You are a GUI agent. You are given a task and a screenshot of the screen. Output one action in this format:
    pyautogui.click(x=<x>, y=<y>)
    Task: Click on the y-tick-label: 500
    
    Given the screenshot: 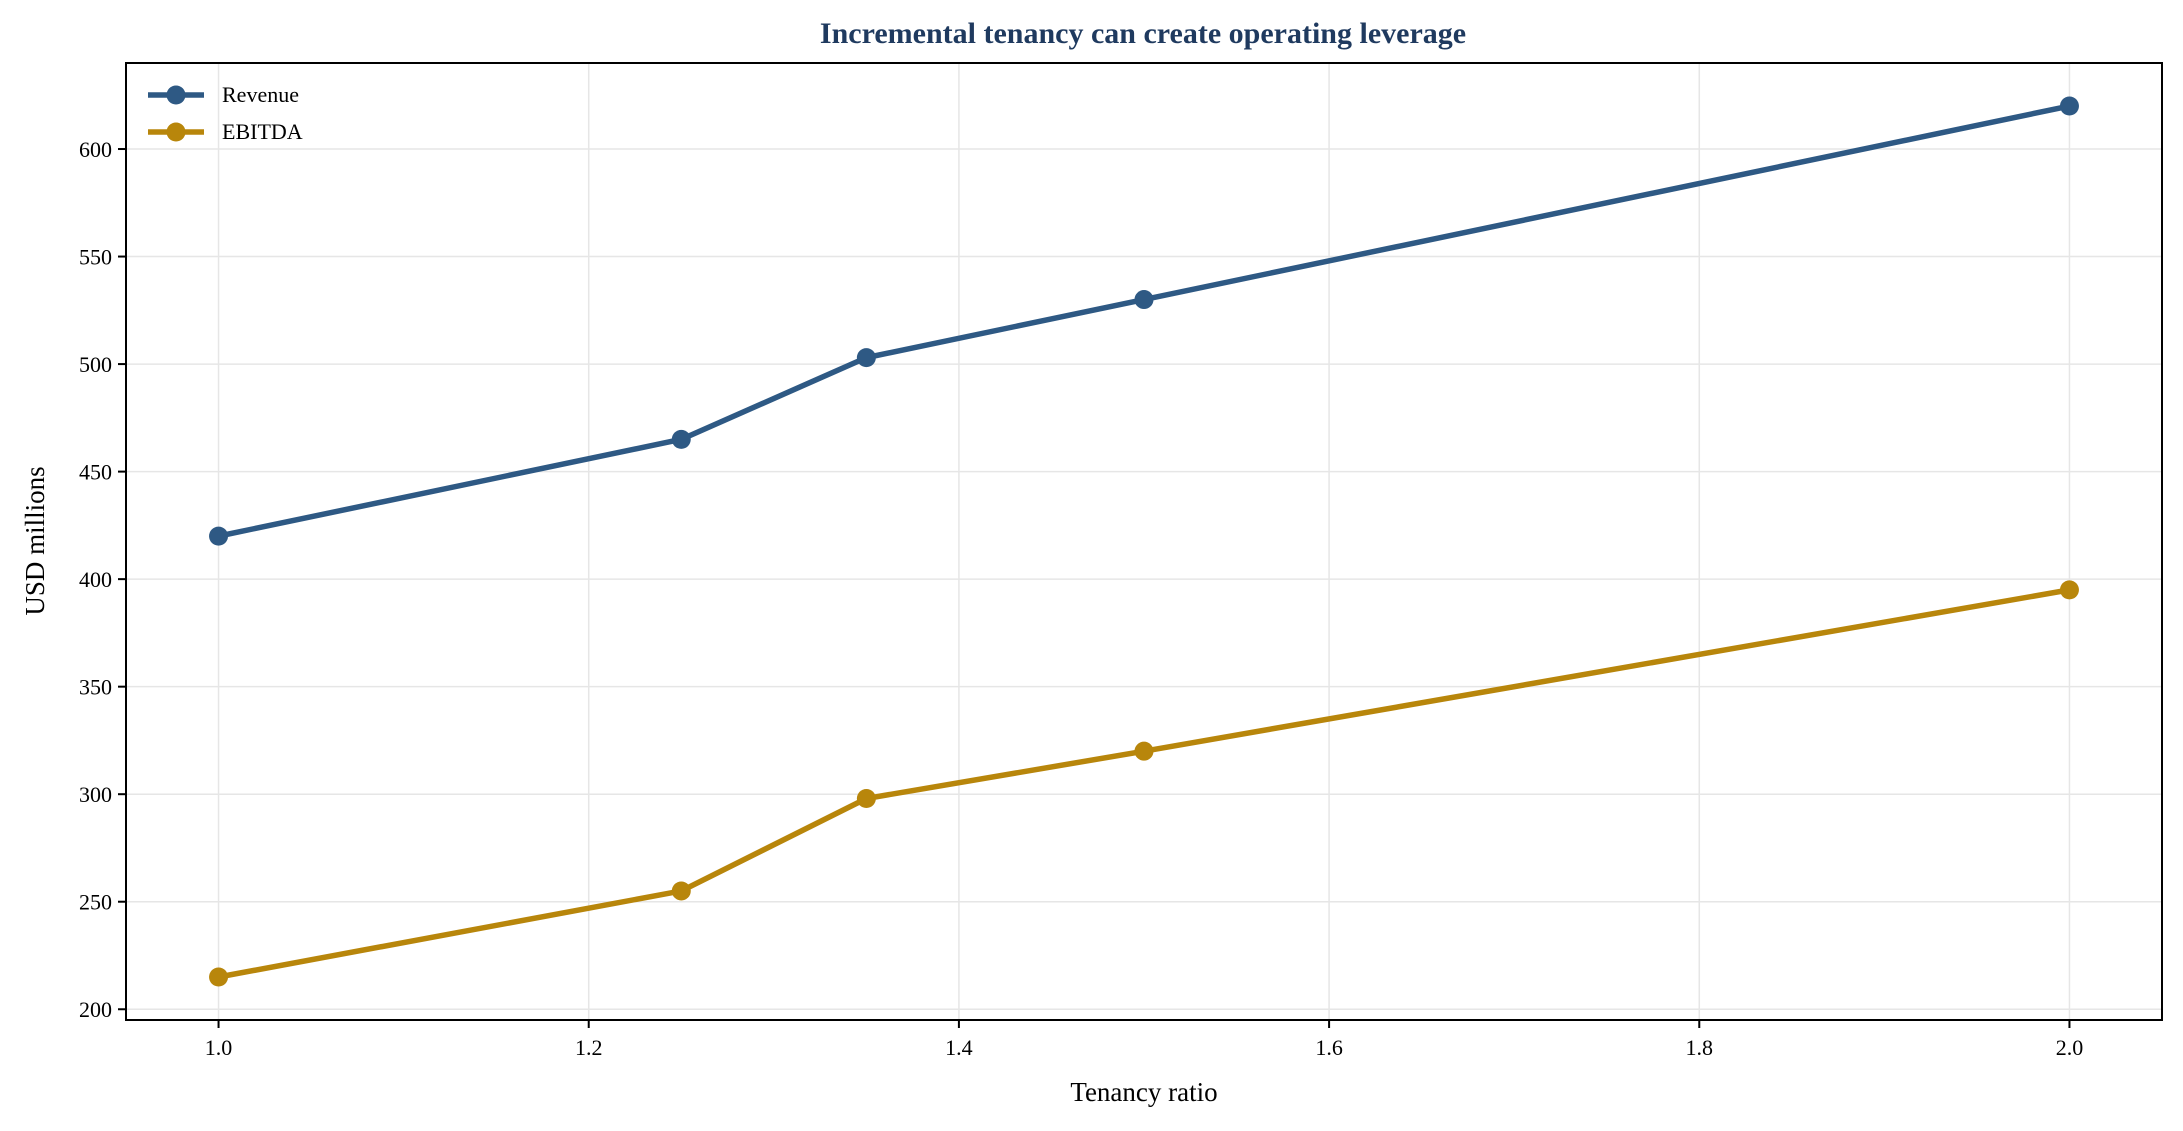 What is the action you would take?
    pyautogui.click(x=95, y=364)
    